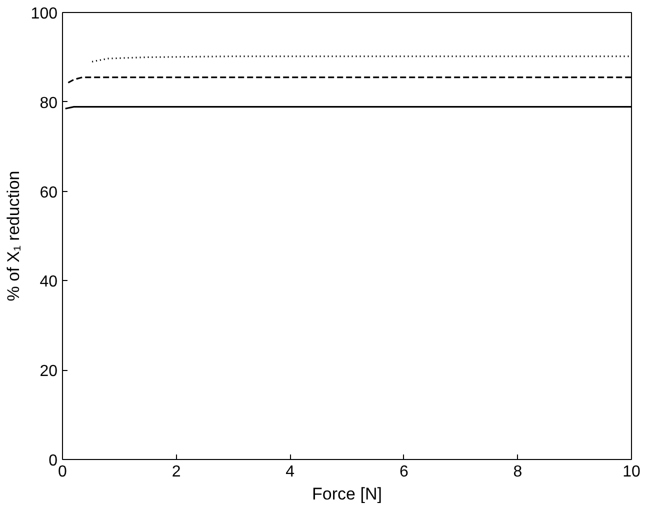 The width and height of the screenshot is (656, 506). Describe the element at coordinates (176, 472) in the screenshot. I see `x-tick-label: 2` at that location.